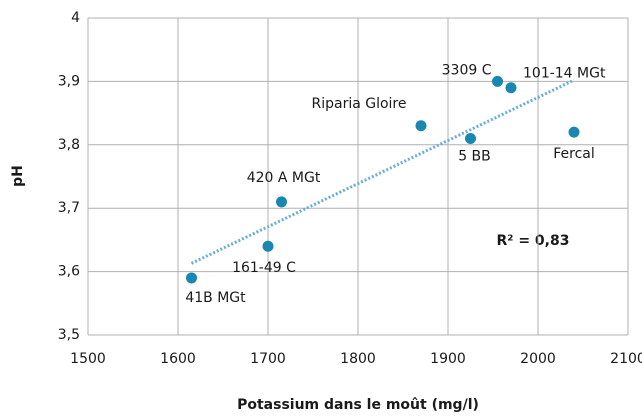 The image size is (642, 418). What do you see at coordinates (69, 145) in the screenshot?
I see `y-tick-label: 3,8` at bounding box center [69, 145].